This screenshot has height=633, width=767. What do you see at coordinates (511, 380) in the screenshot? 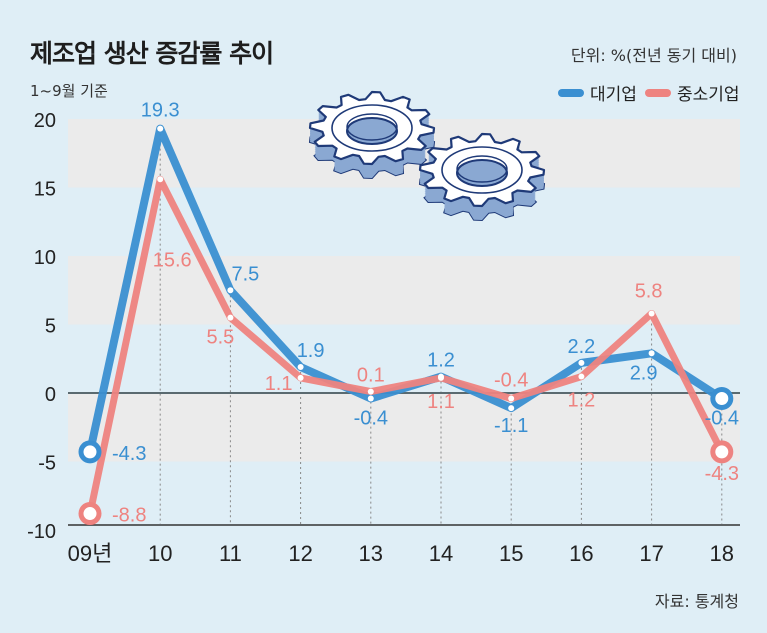
I see `data-label-small: -0.4` at bounding box center [511, 380].